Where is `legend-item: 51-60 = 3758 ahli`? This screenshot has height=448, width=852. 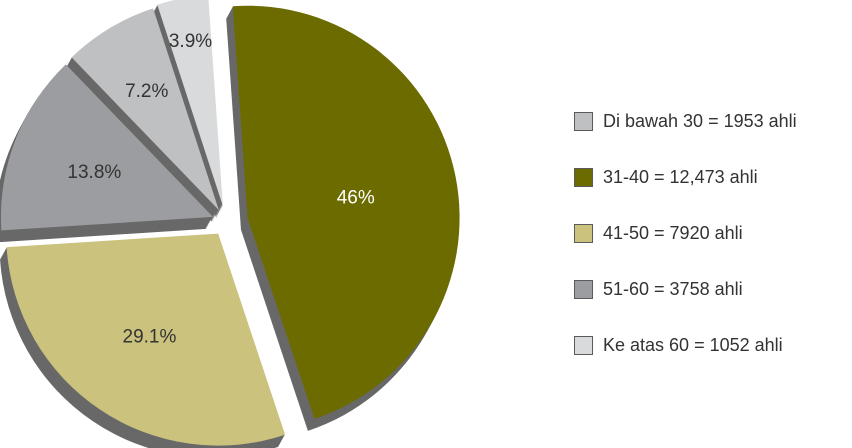
legend-item: 51-60 = 3758 ahli is located at coordinates (709, 289).